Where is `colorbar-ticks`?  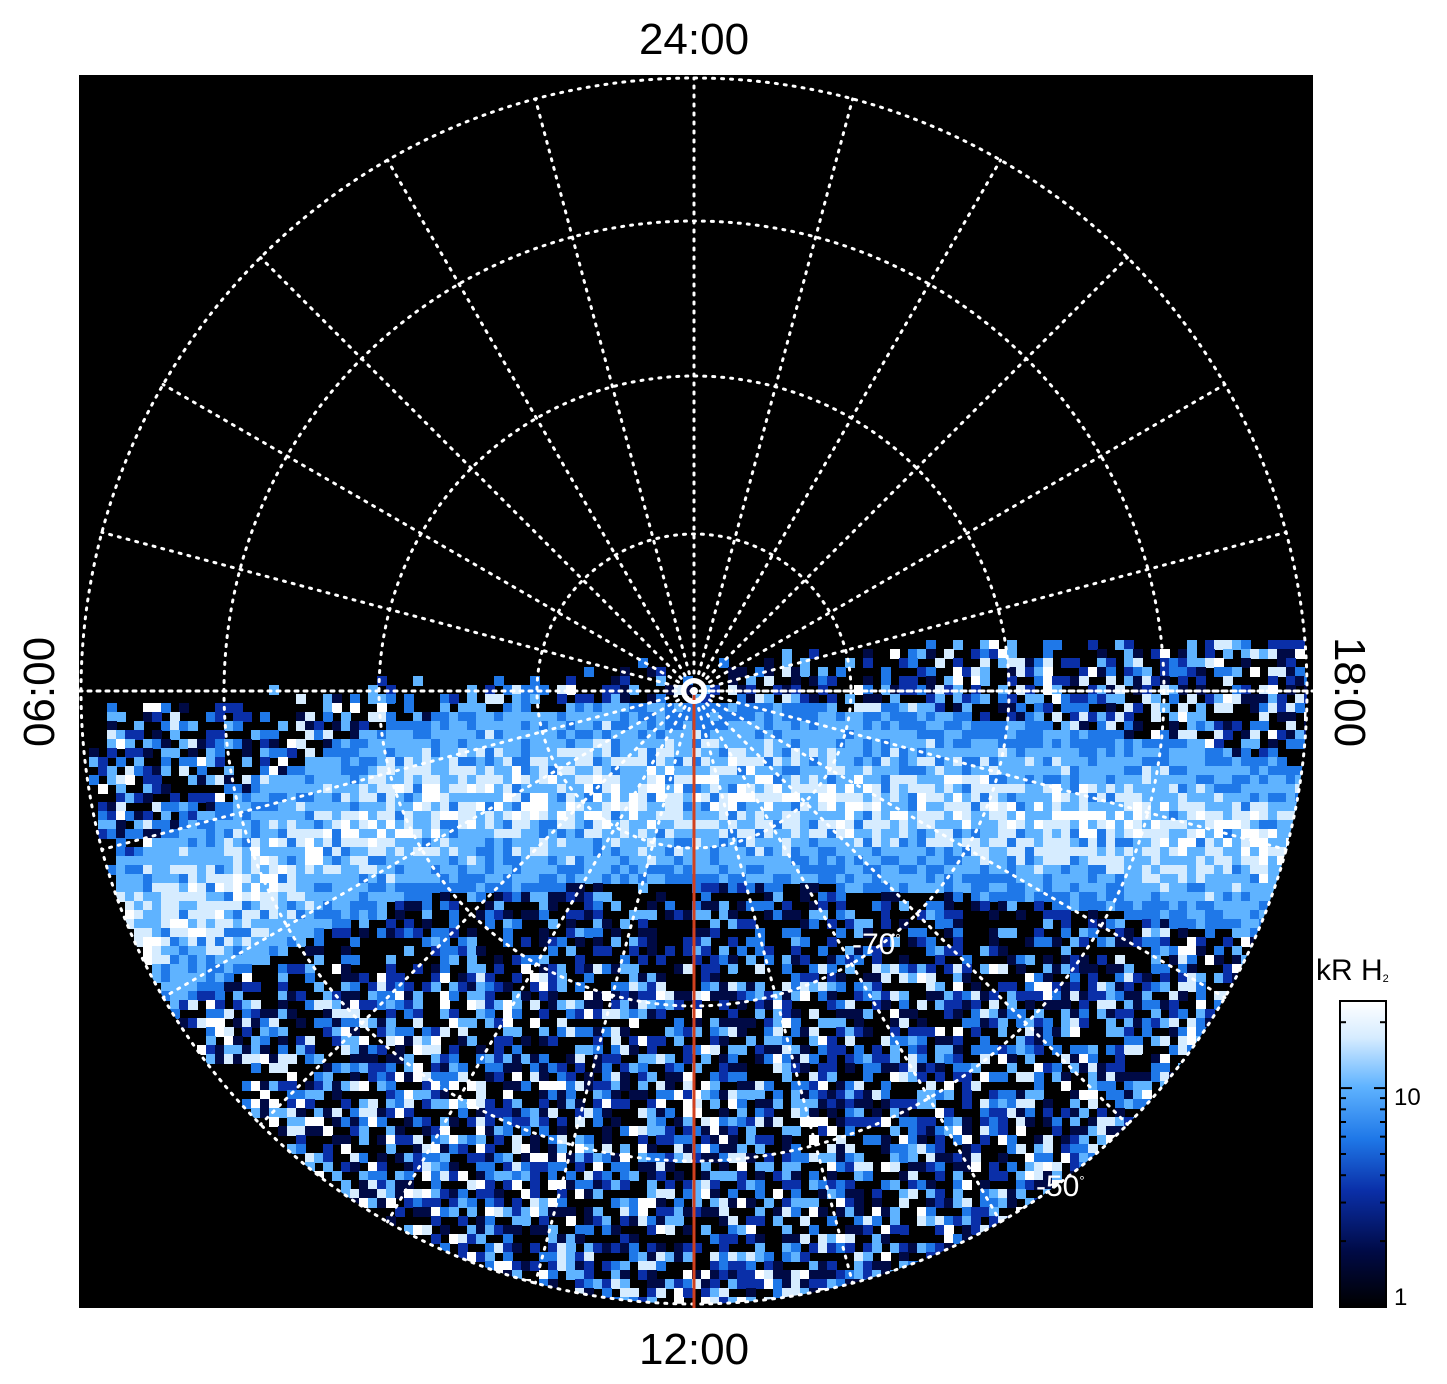
colorbar-ticks is located at coordinates (1363, 1164).